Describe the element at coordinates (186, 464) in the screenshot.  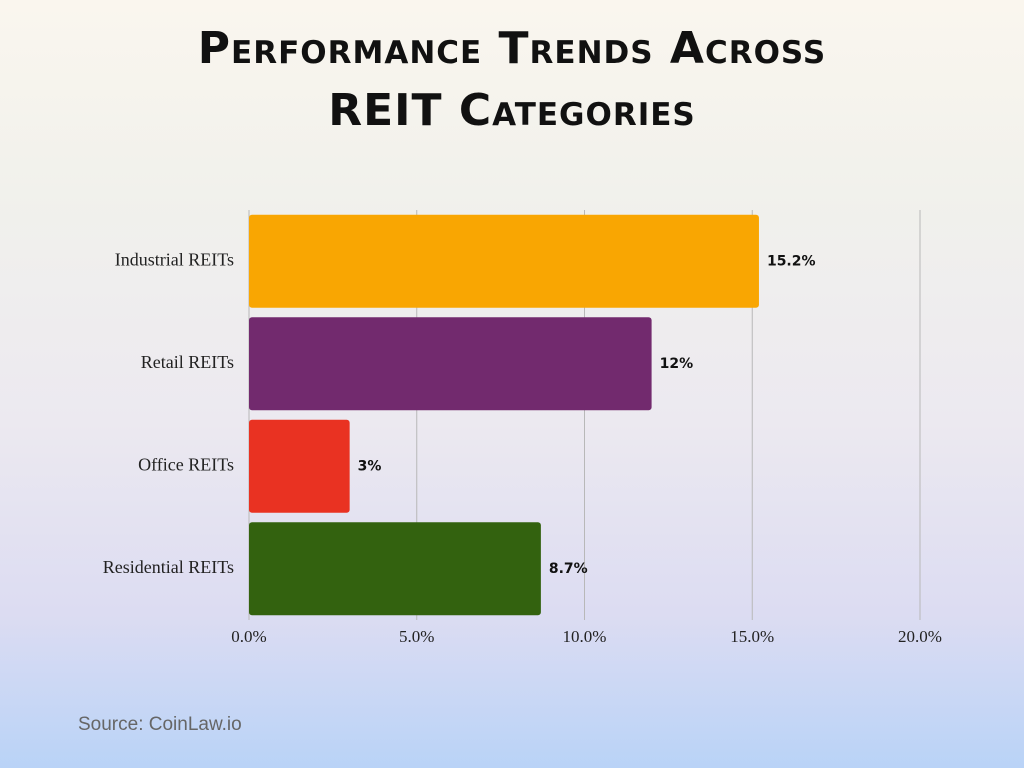
I see `y-tick-label: Office REITs` at that location.